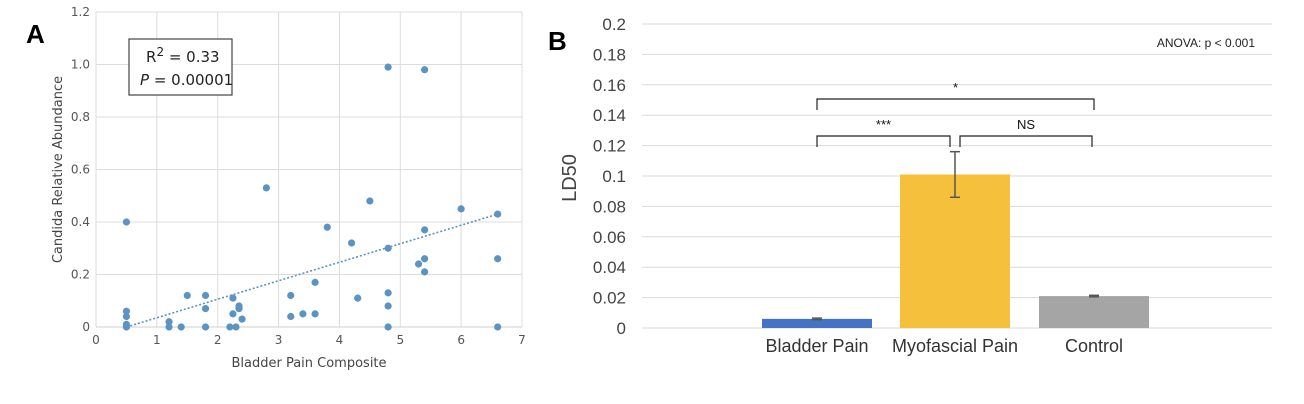  I want to click on bars, so click(955, 251).